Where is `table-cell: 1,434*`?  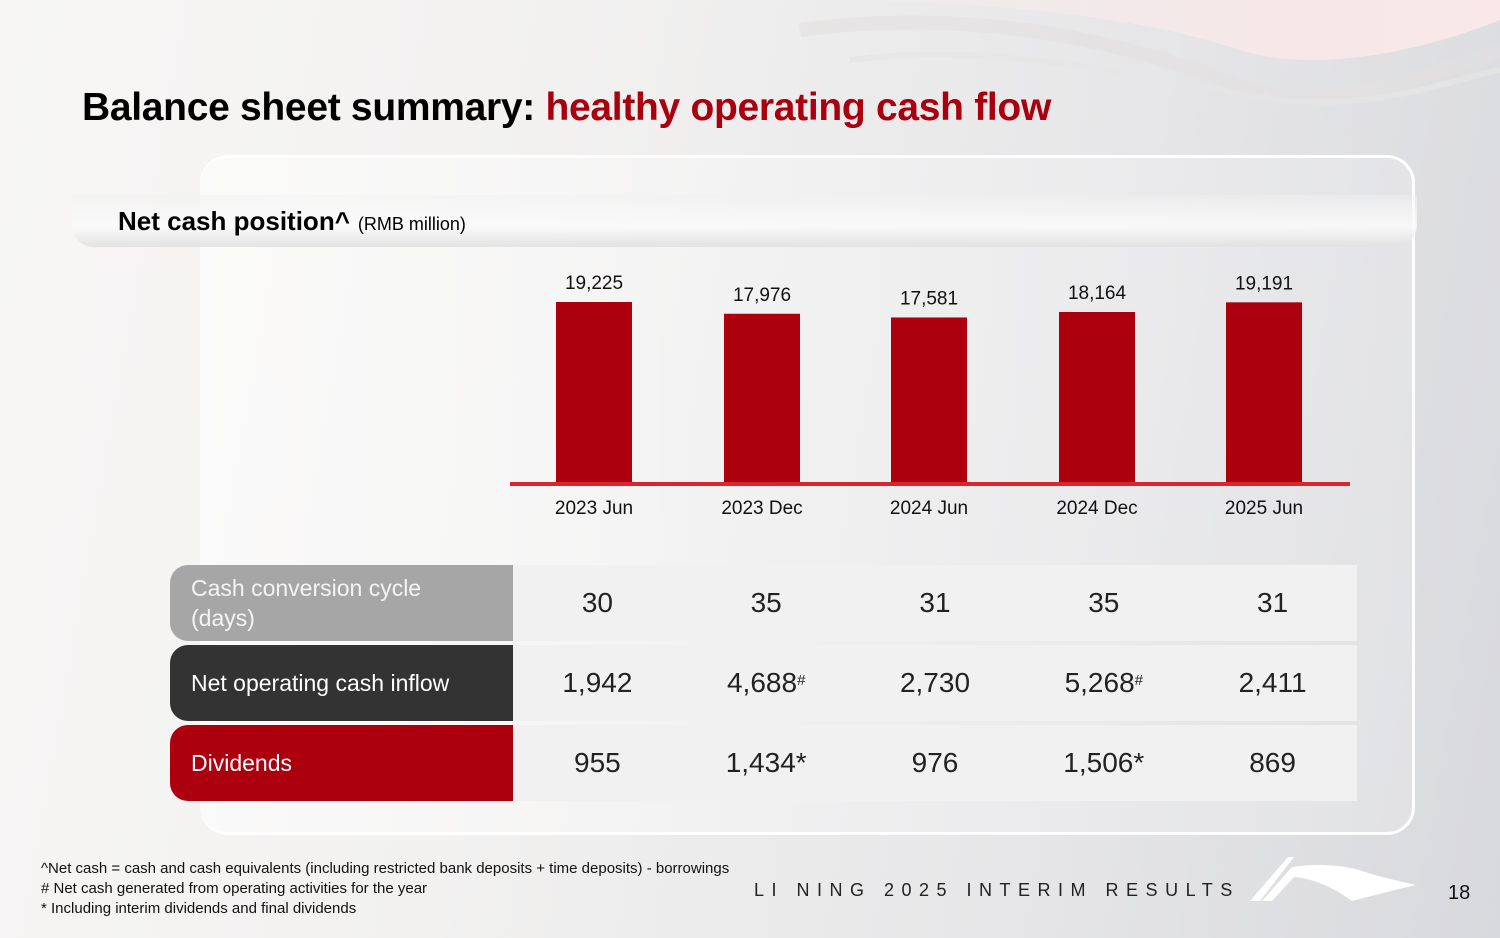
table-cell: 1,434* is located at coordinates (766, 763).